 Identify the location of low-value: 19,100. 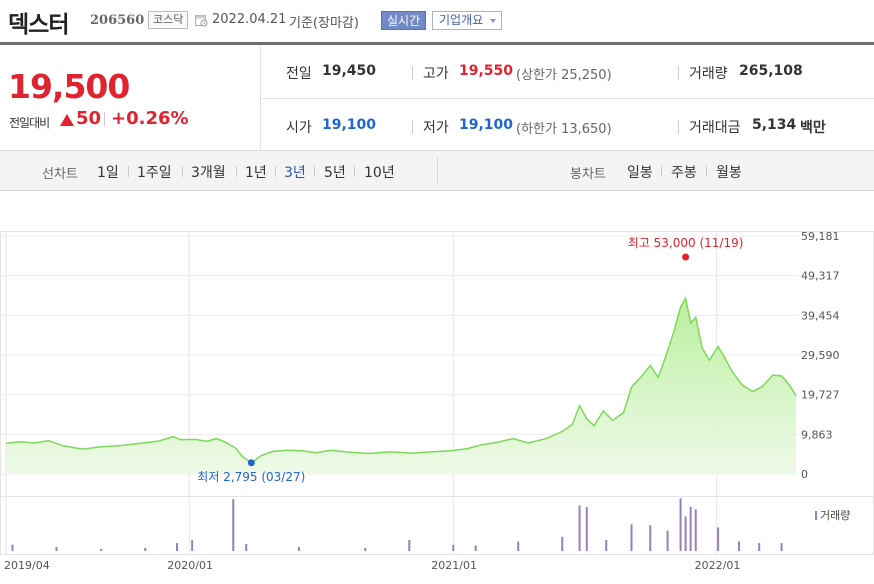
(486, 125).